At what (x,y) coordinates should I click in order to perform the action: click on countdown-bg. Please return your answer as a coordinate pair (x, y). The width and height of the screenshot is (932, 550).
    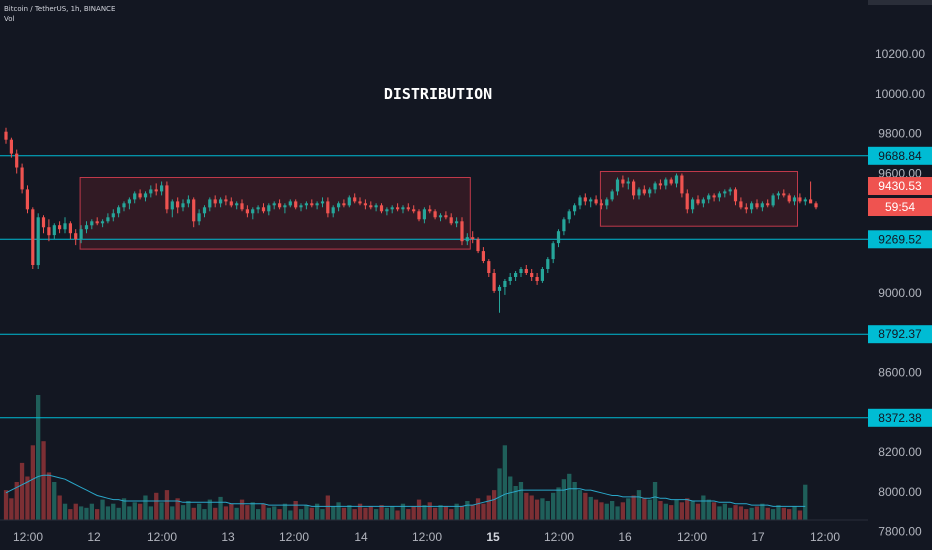
    Looking at the image, I should click on (900, 207).